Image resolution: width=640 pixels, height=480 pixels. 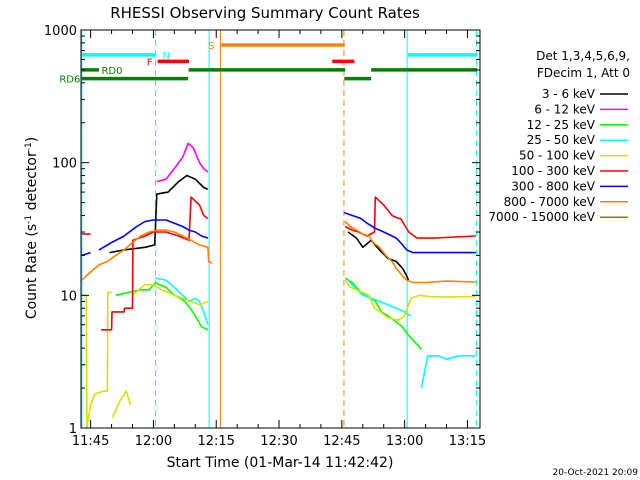 I want to click on y-tick-label: 1000, so click(x=60, y=31).